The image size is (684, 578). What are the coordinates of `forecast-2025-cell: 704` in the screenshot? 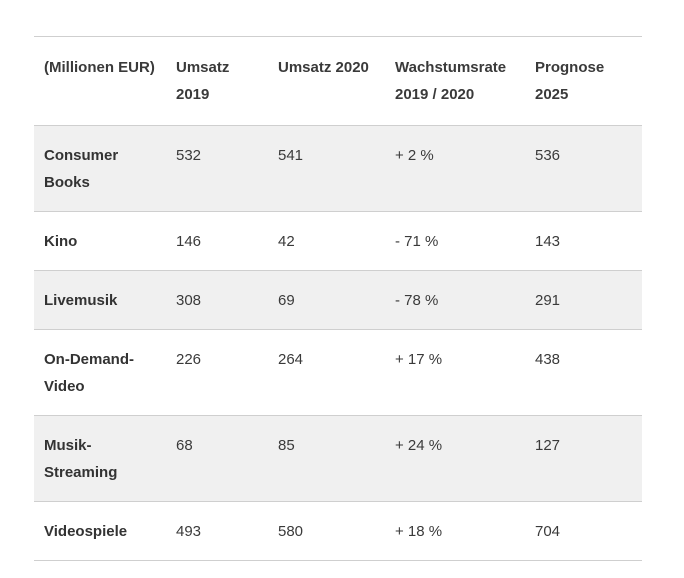 It's located at (583, 531).